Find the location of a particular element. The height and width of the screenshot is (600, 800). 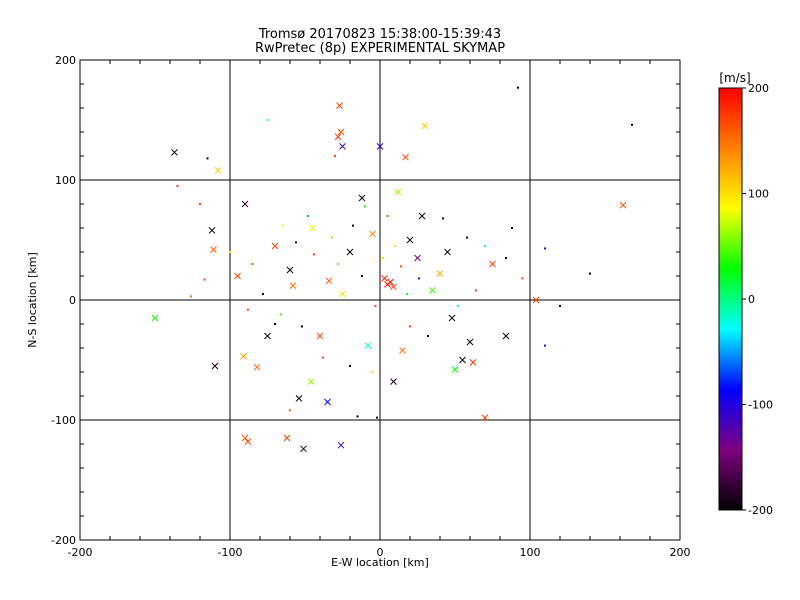

x-axis-label: E-W location [km] is located at coordinates (380, 562).